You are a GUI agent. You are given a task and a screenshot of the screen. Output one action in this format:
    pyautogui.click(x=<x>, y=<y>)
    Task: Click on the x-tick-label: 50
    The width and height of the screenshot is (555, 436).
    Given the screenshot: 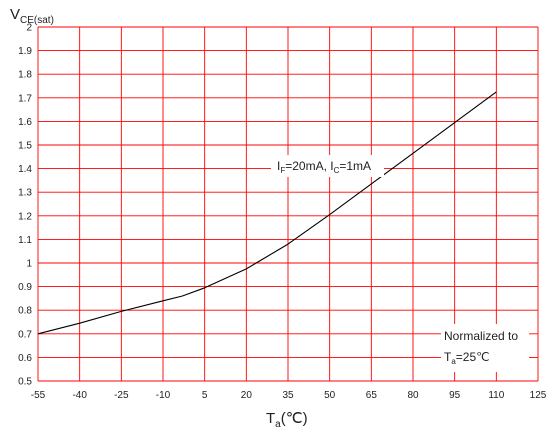 What is the action you would take?
    pyautogui.click(x=330, y=395)
    